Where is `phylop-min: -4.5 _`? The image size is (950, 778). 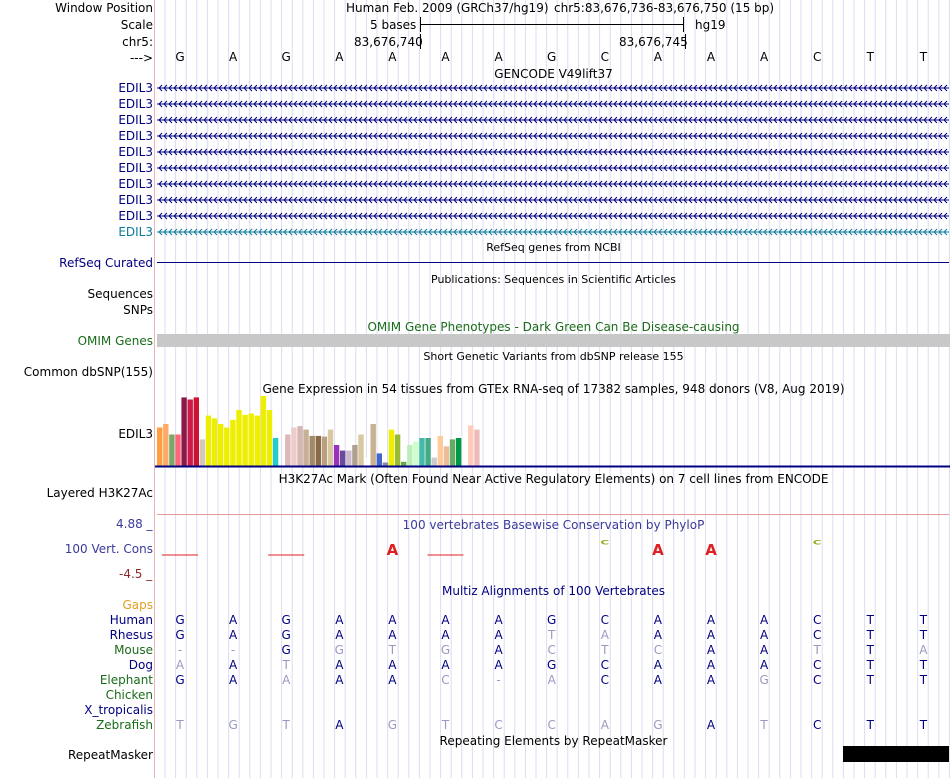 phylop-min: -4.5 _ is located at coordinates (136, 574).